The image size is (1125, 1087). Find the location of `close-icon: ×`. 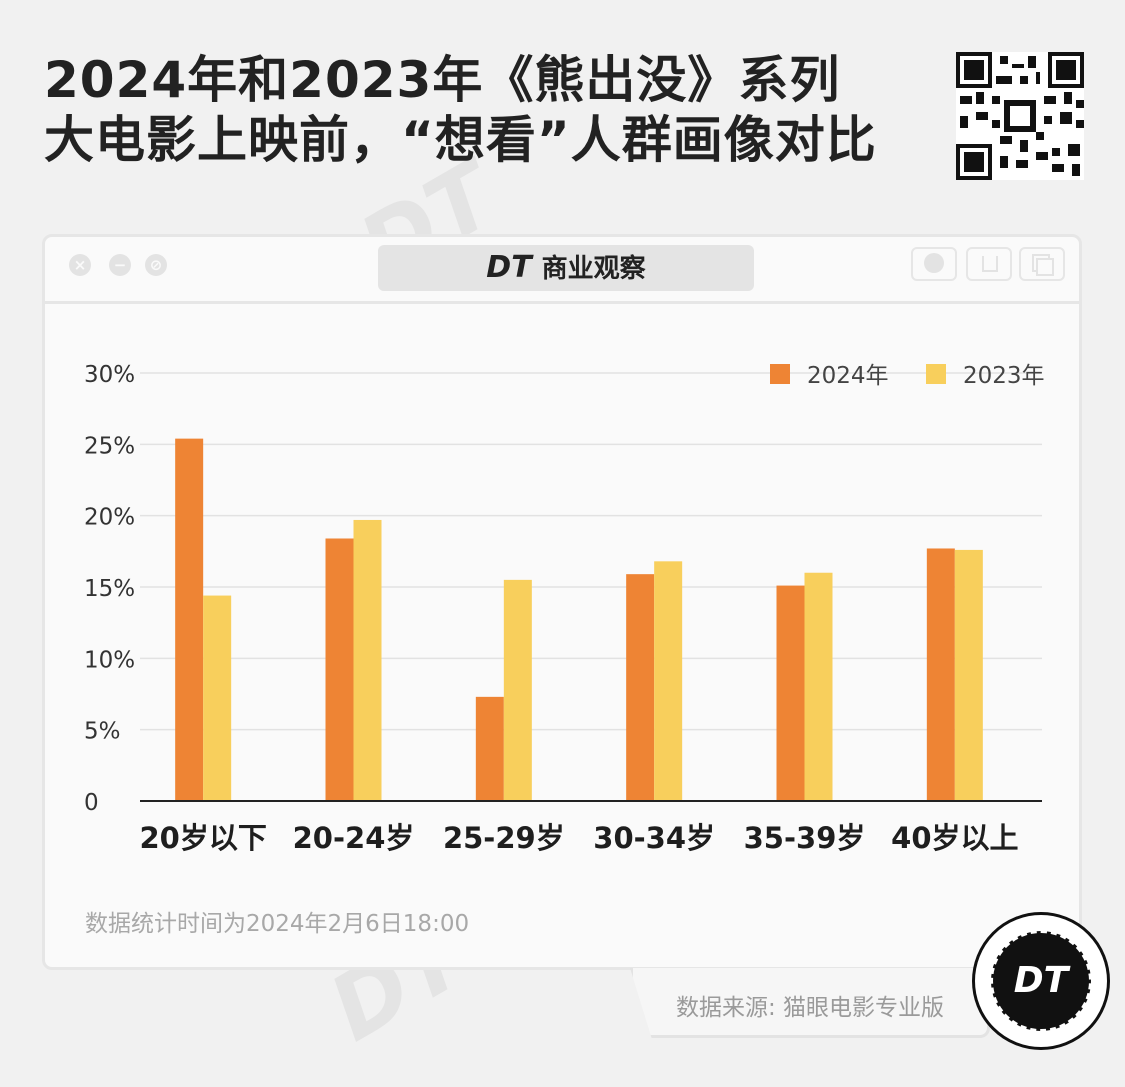

close-icon: × is located at coordinates (80, 265).